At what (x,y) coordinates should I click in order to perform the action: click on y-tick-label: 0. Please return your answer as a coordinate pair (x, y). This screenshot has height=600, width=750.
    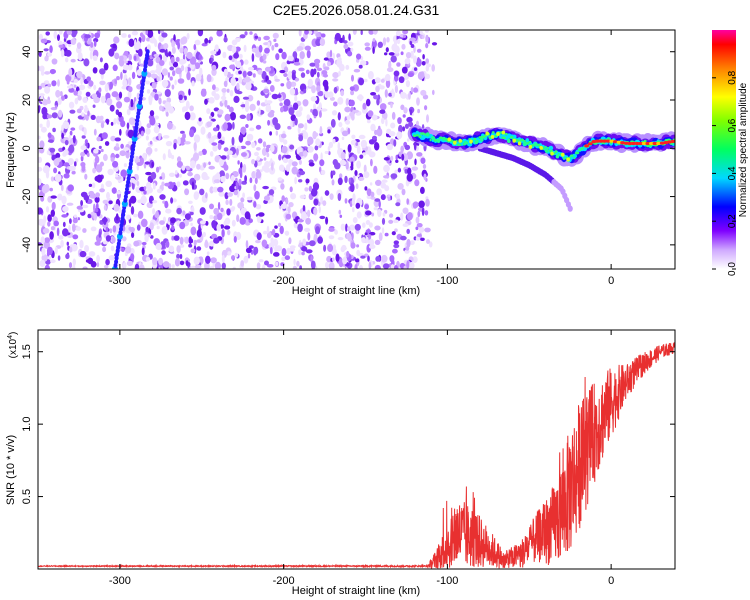
    Looking at the image, I should click on (27, 148).